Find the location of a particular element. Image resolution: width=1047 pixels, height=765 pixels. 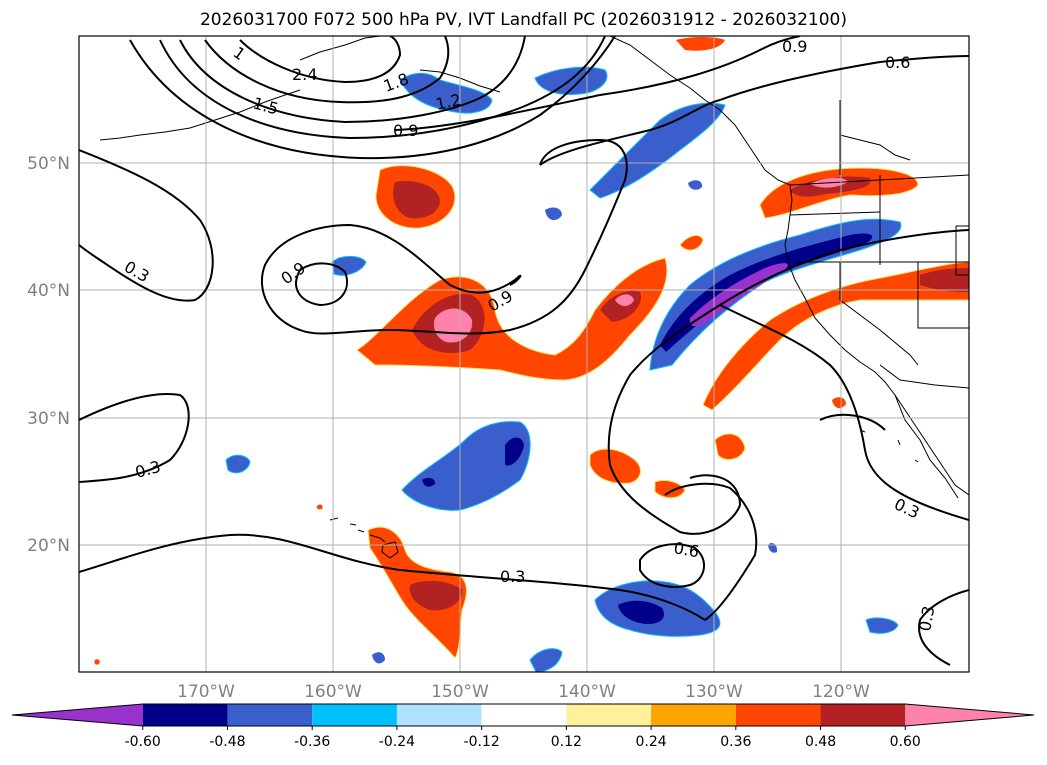

colorbar is located at coordinates (523, 715).